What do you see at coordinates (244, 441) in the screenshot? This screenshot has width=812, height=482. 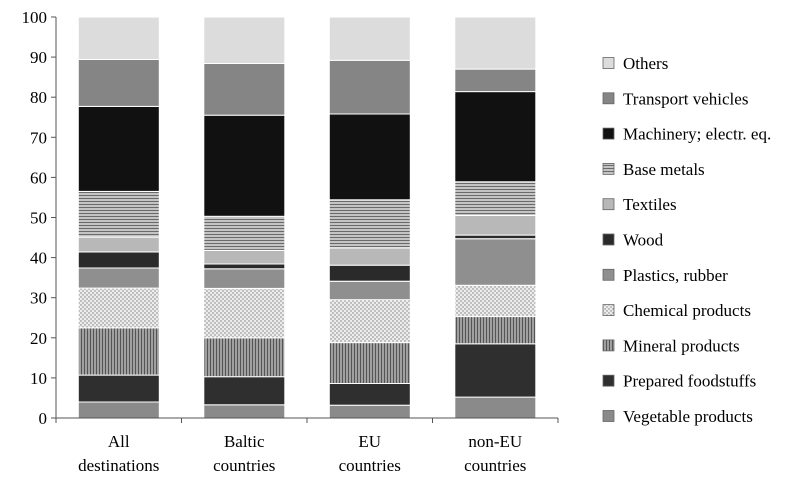 I see `category-label: Baltic` at bounding box center [244, 441].